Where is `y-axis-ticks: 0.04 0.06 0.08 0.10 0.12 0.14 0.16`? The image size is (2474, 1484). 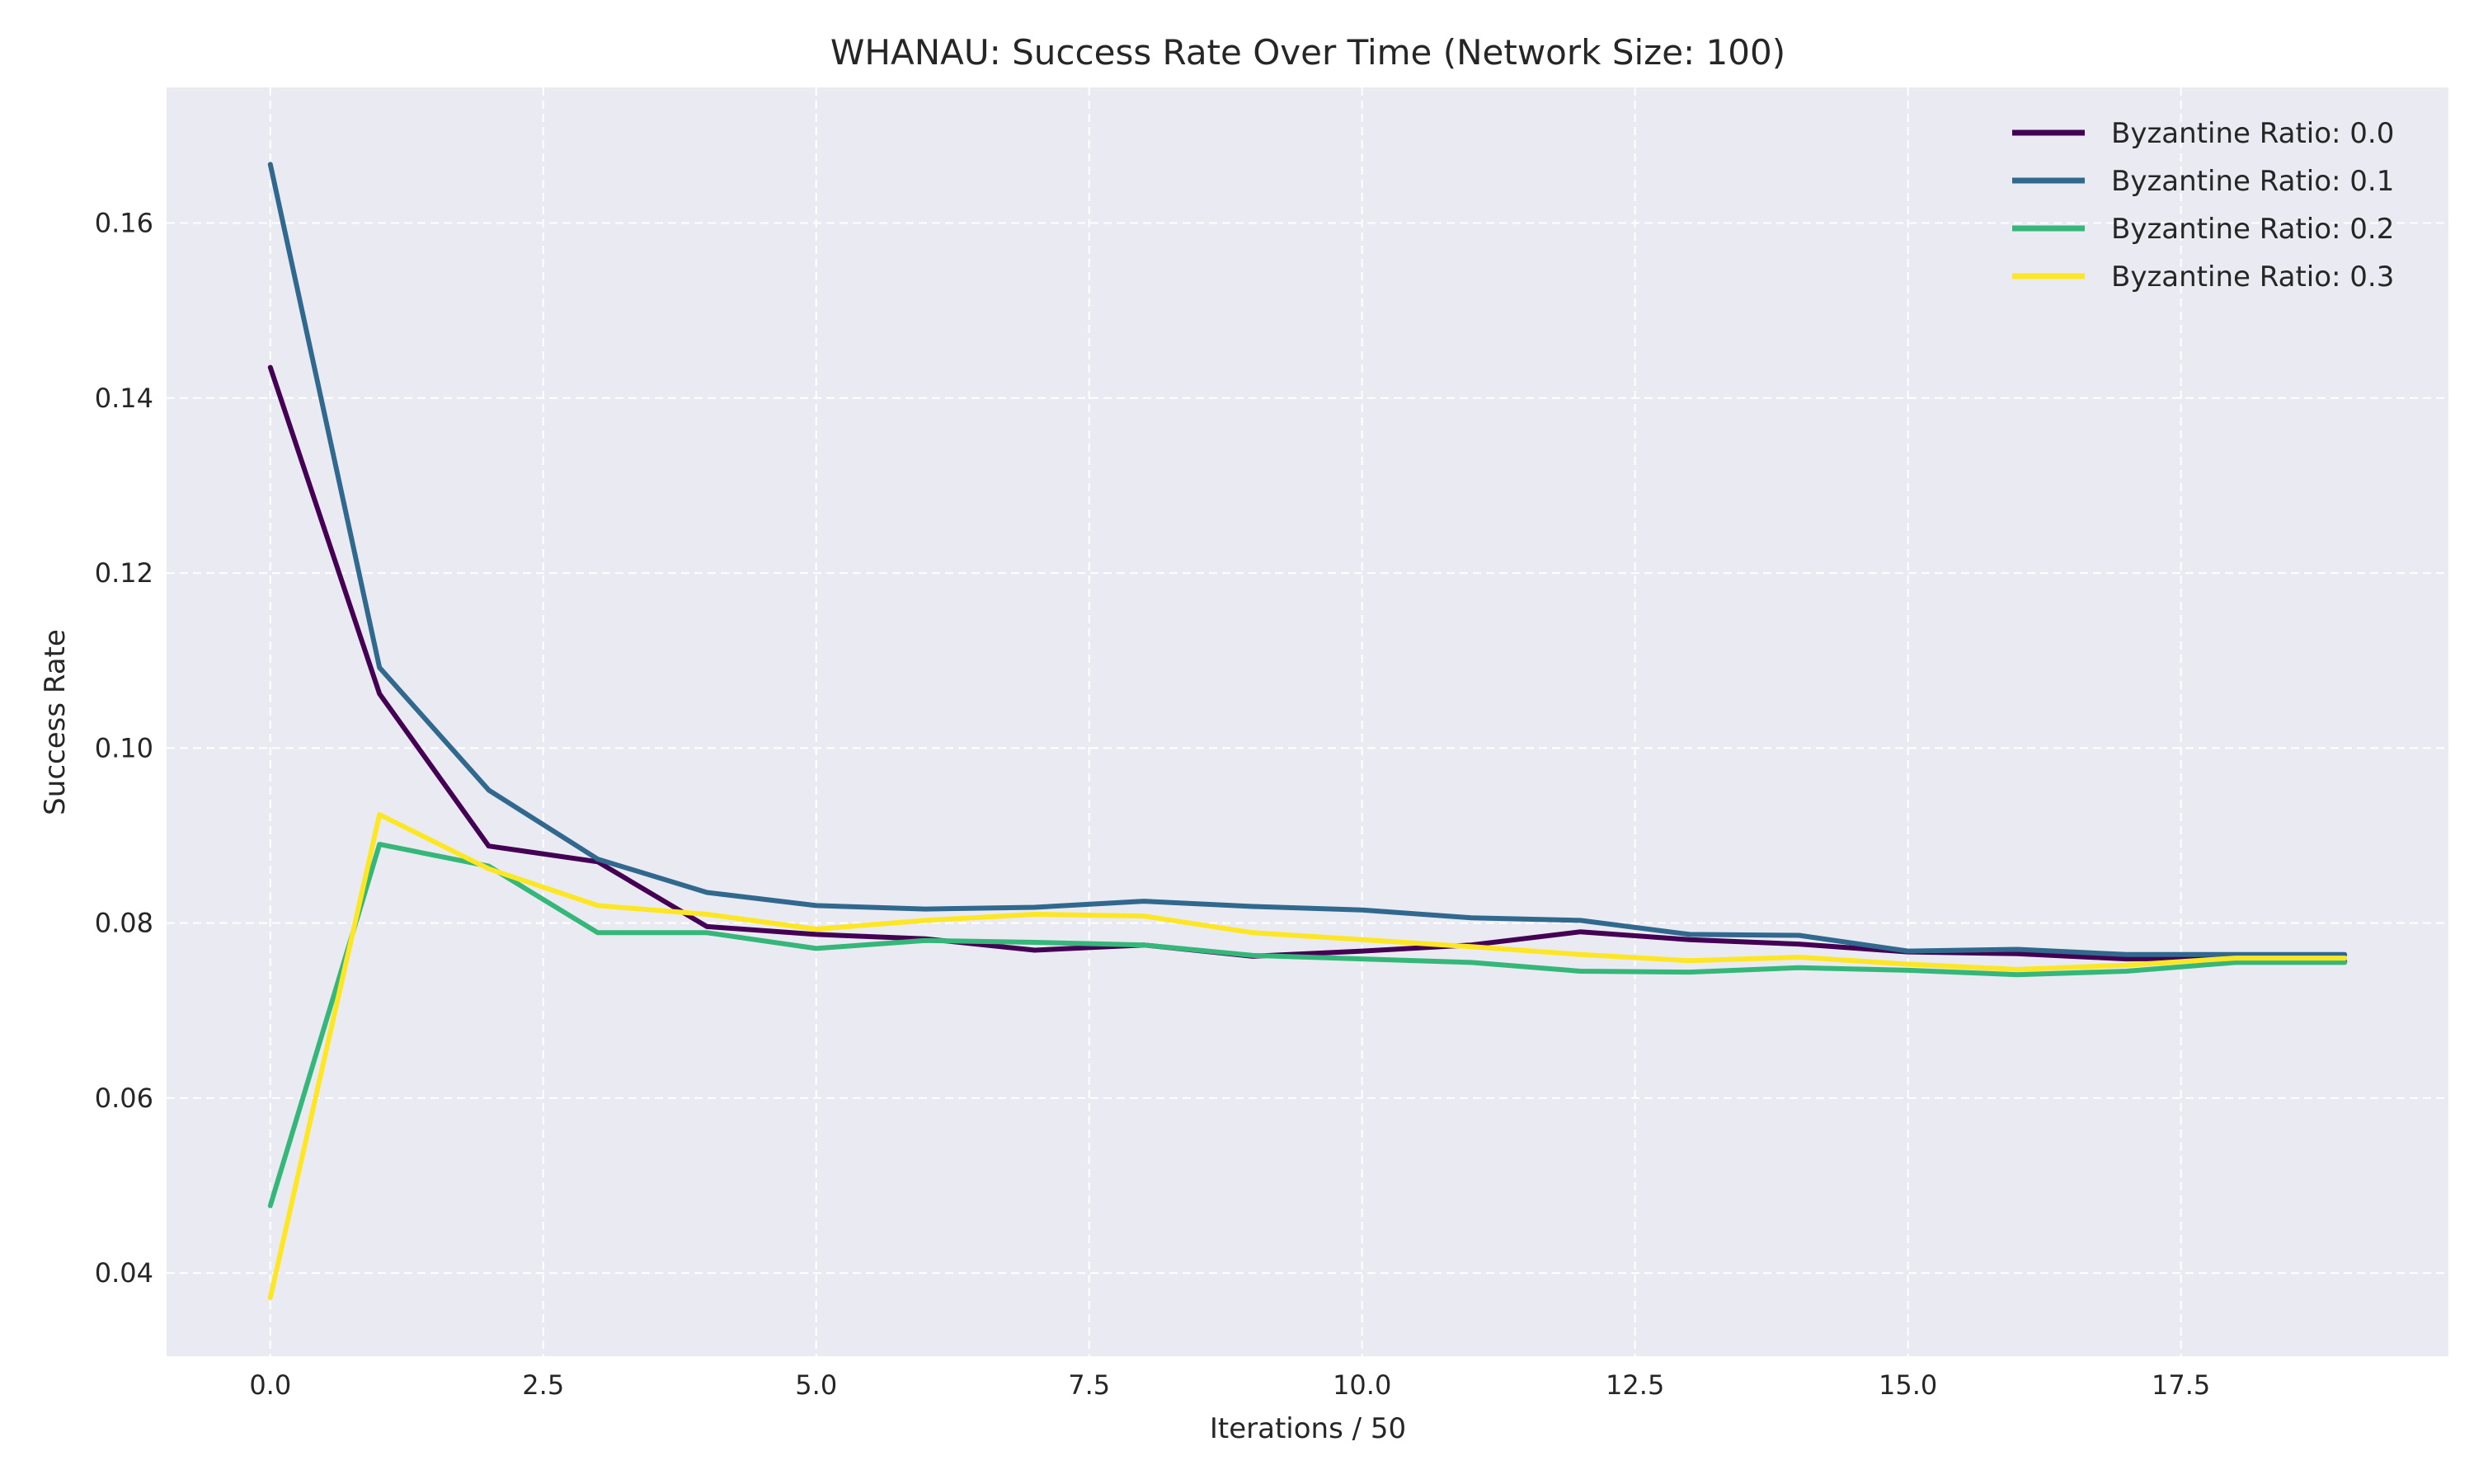
y-axis-ticks: 0.04 0.06 0.08 0.10 0.12 0.14 0.16 is located at coordinates (124, 748).